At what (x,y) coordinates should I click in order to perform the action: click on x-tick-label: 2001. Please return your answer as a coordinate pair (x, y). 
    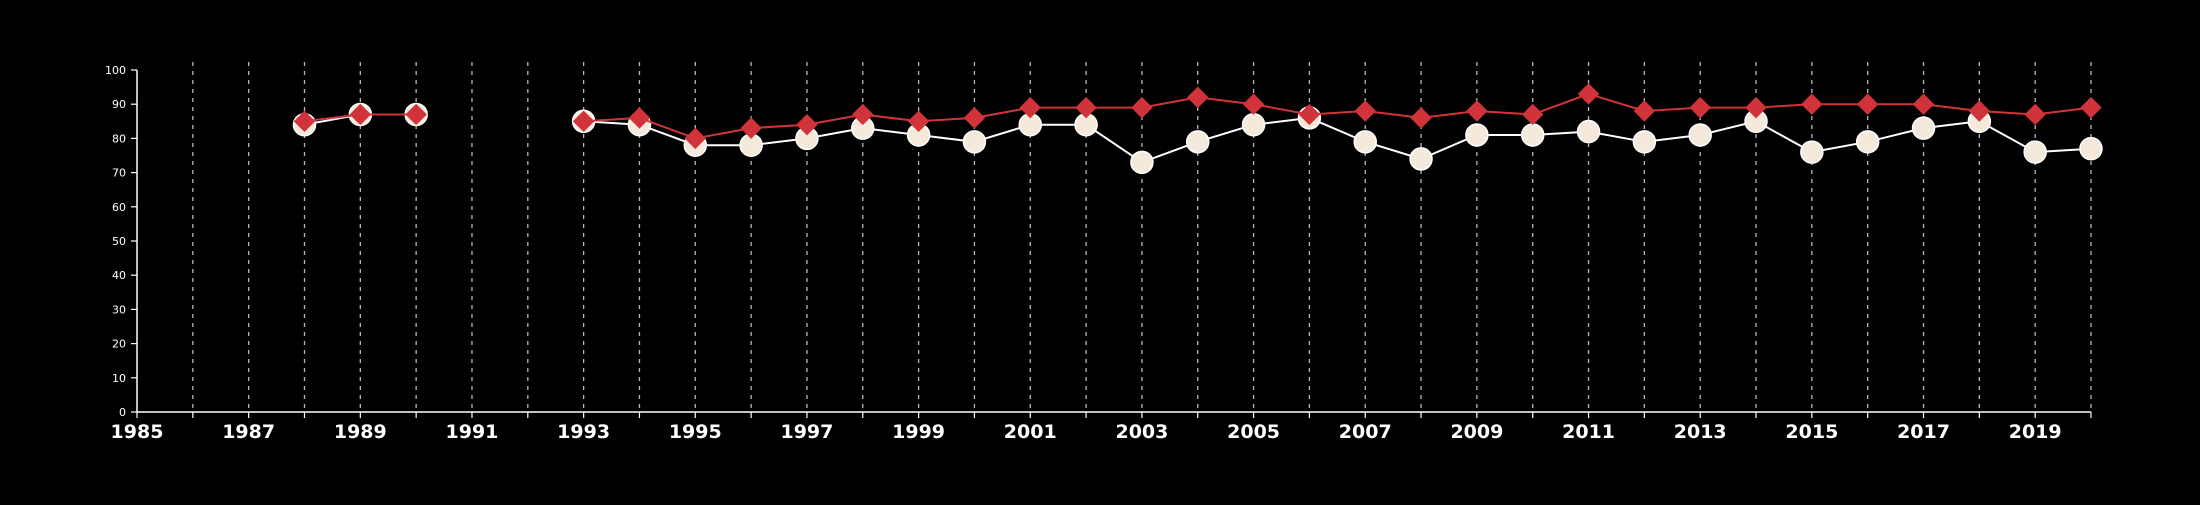
    Looking at the image, I should click on (1030, 432).